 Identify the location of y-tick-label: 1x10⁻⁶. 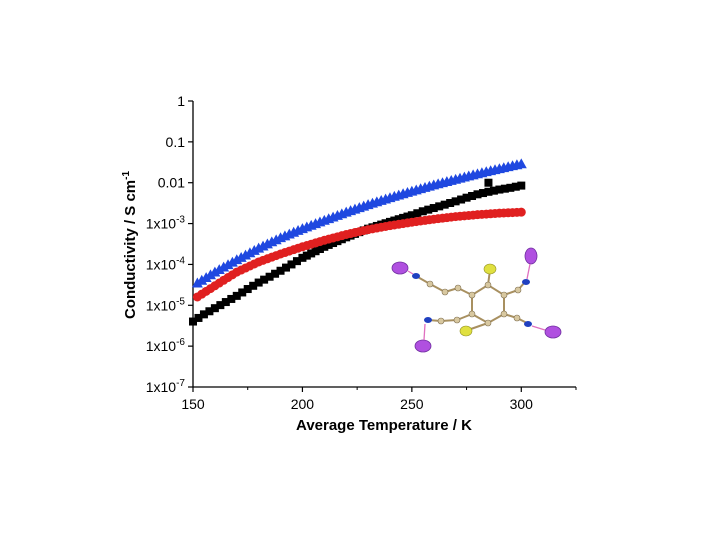
(166, 345).